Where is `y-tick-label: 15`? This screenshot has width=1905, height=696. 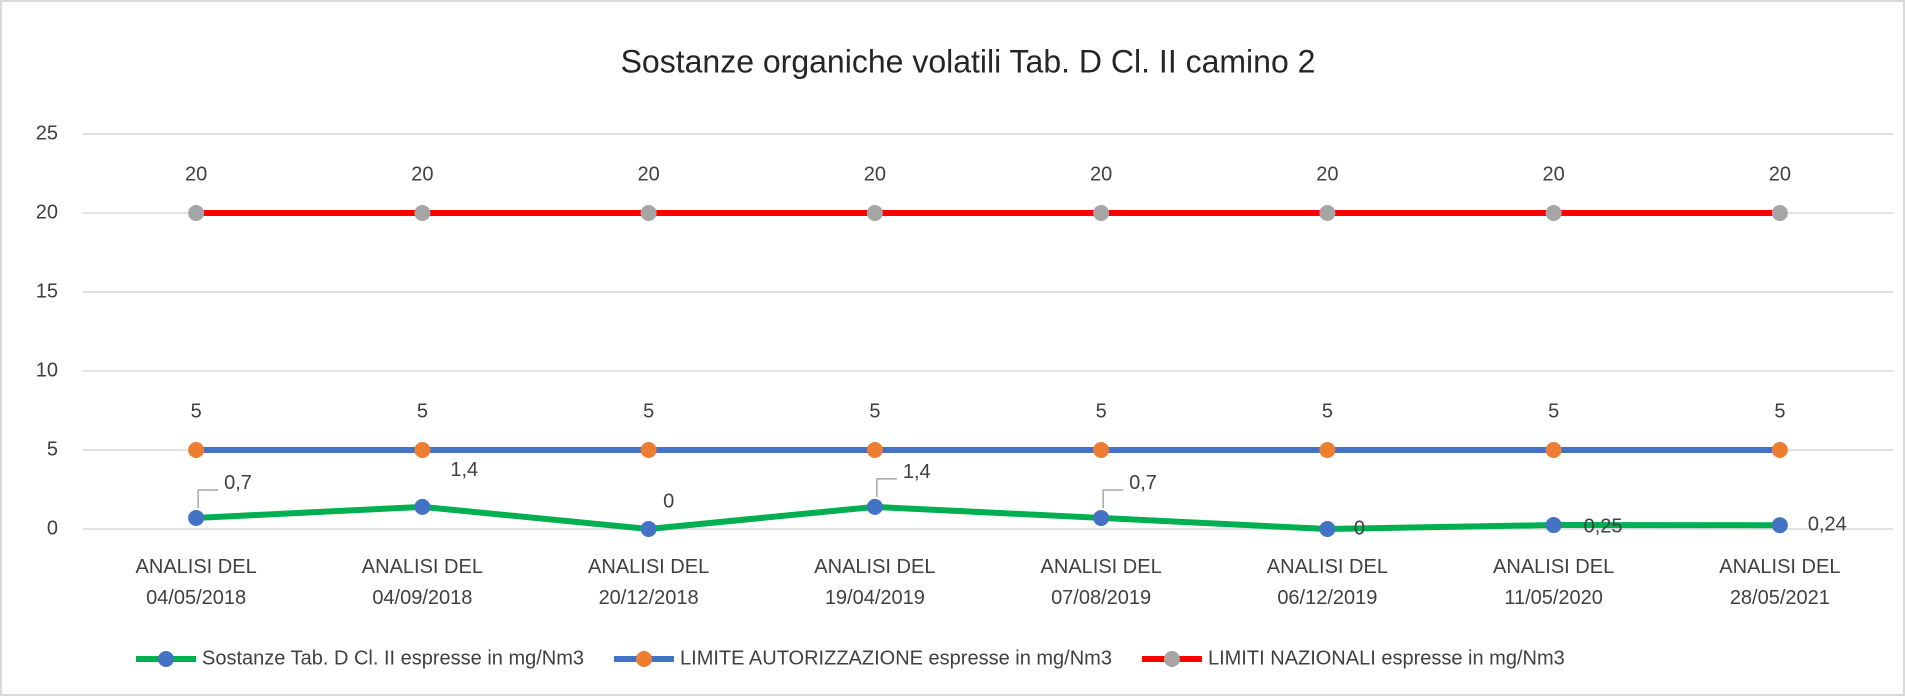
y-tick-label: 15 is located at coordinates (47, 291).